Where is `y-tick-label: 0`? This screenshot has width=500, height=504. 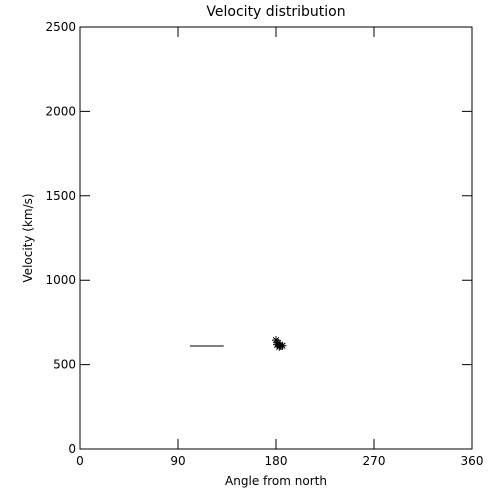 y-tick-label: 0 is located at coordinates (72, 449).